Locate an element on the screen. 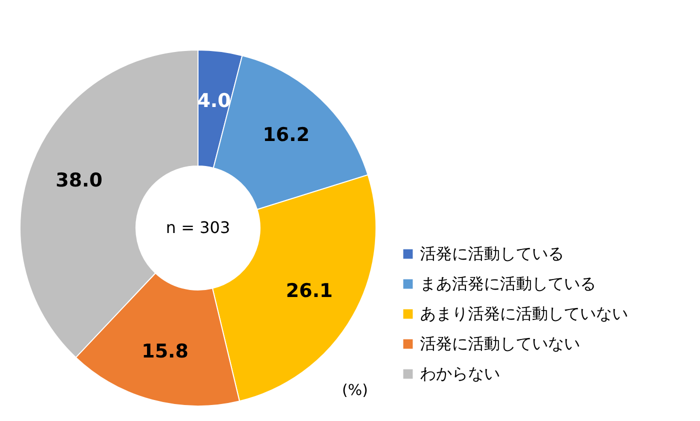 This screenshot has width=700, height=421. legend-label: 活発に活動している is located at coordinates (492, 253).